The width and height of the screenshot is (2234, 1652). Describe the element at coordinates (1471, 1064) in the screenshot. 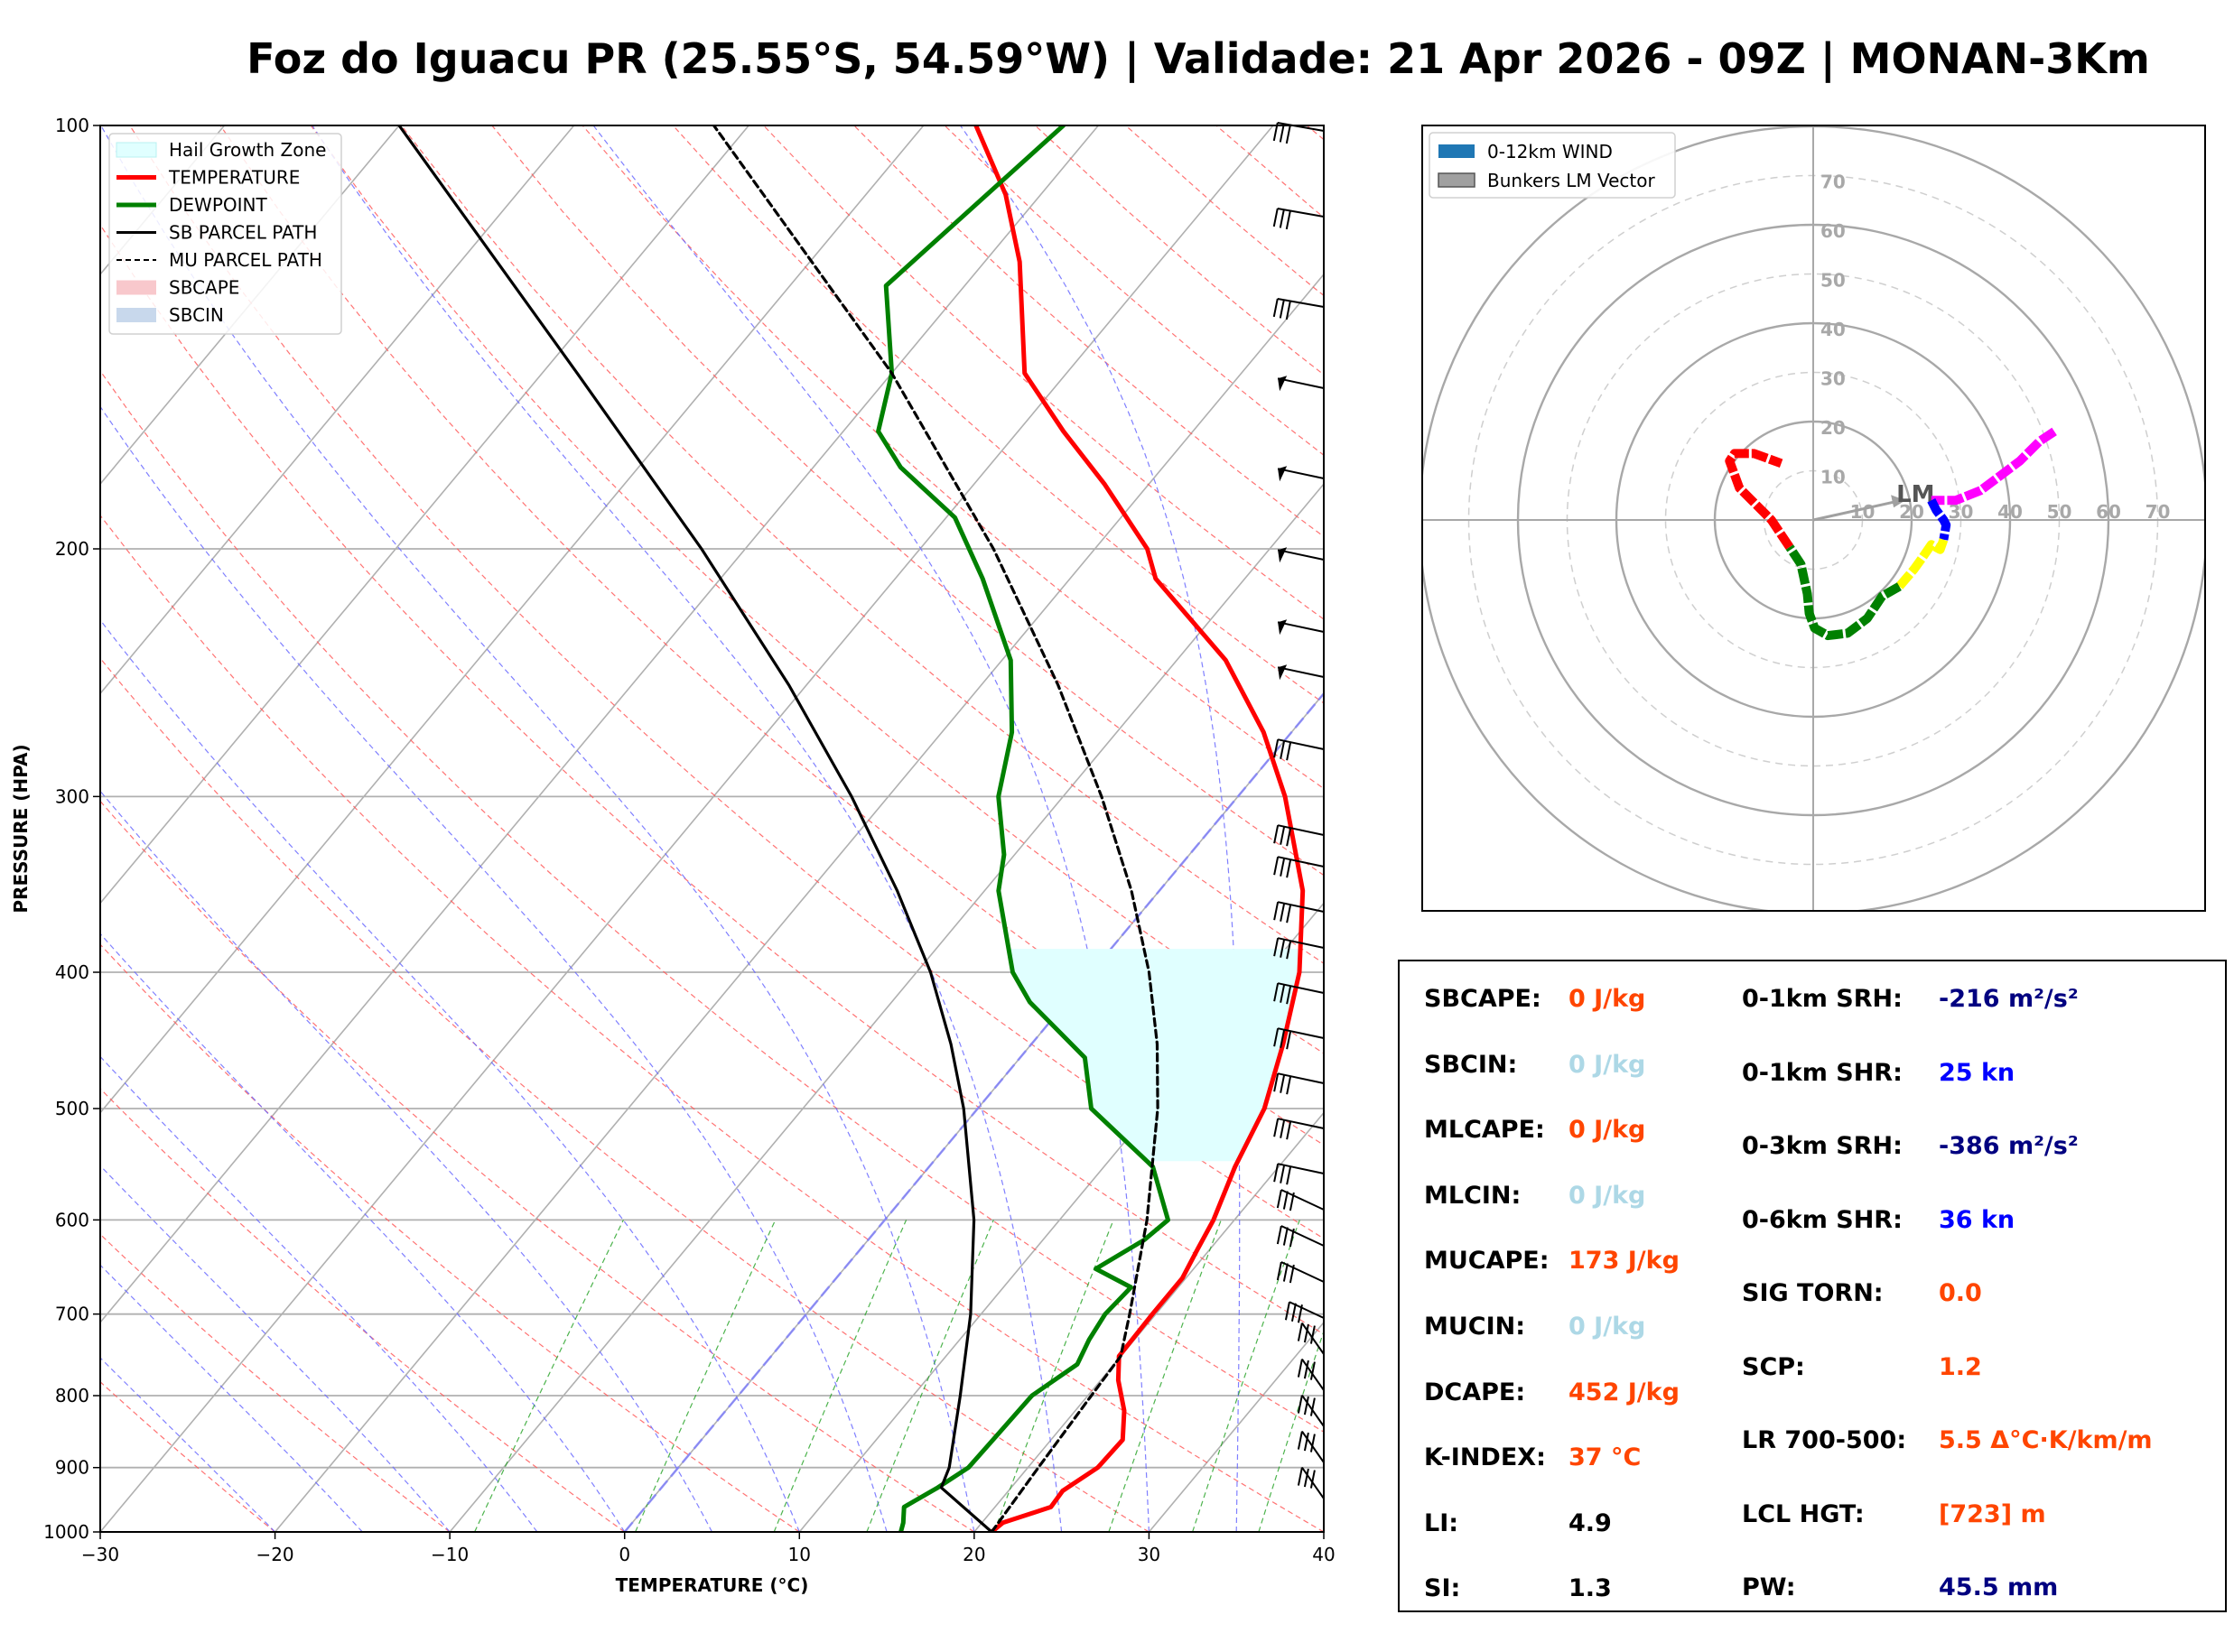

I see `index-label: SBCIN:` at that location.